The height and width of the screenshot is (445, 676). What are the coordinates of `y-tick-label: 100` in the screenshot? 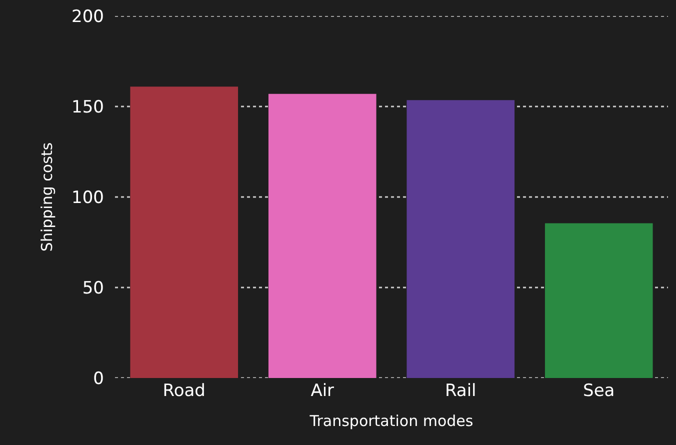 It's located at (88, 198).